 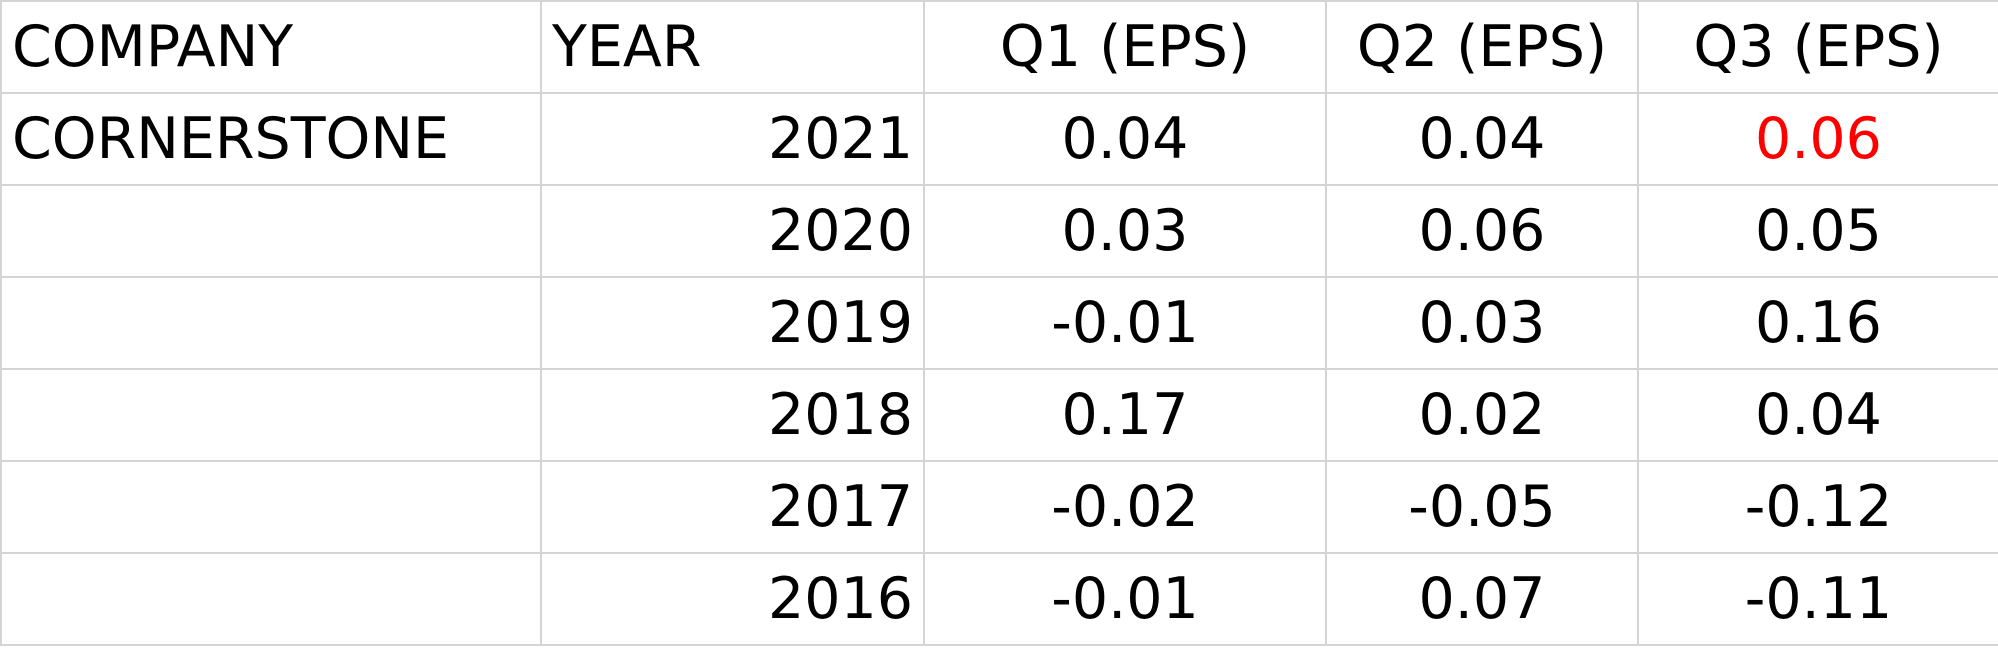 I want to click on company-cell: CORNERSTONE, so click(x=271, y=139).